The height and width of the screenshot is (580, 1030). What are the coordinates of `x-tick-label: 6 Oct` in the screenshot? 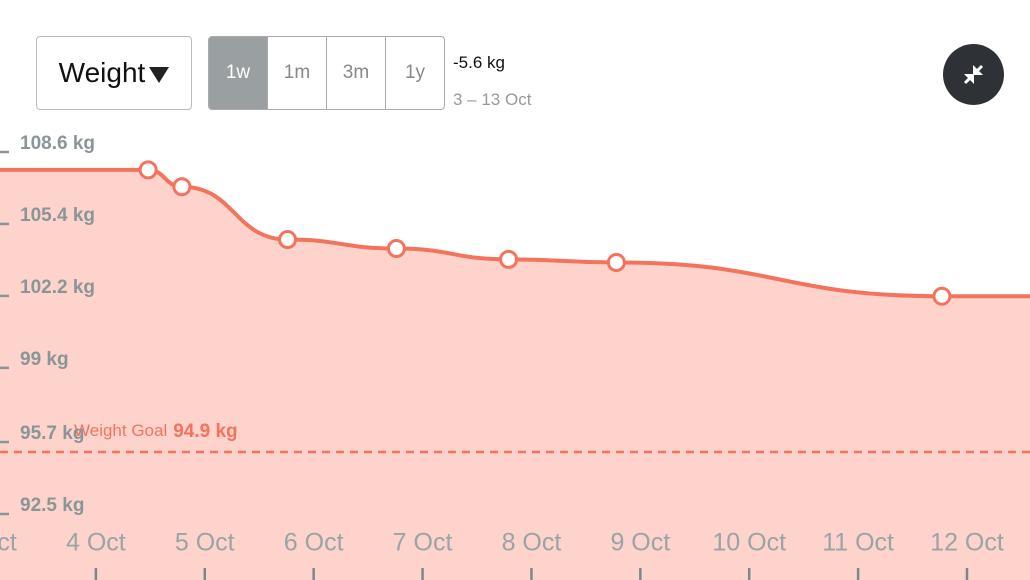 It's located at (314, 543).